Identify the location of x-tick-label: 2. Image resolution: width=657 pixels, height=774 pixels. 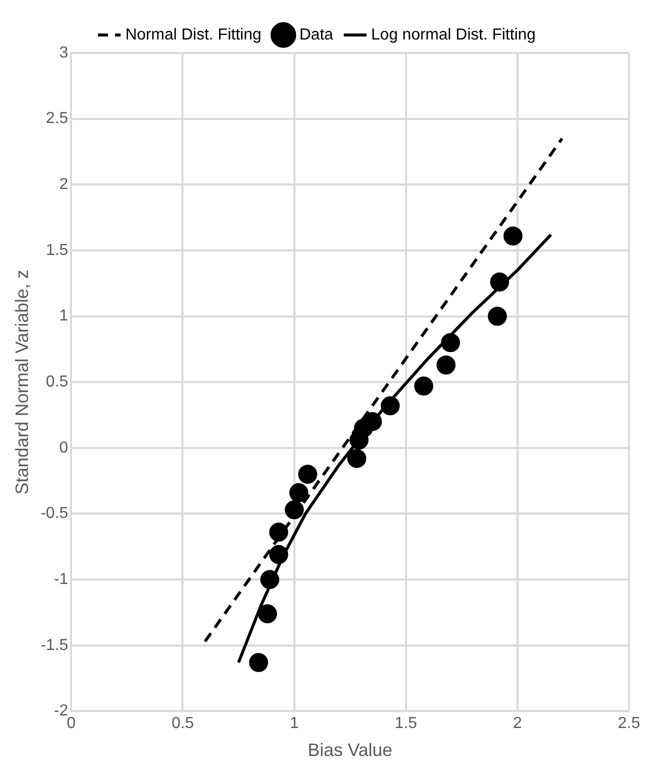
(517, 723).